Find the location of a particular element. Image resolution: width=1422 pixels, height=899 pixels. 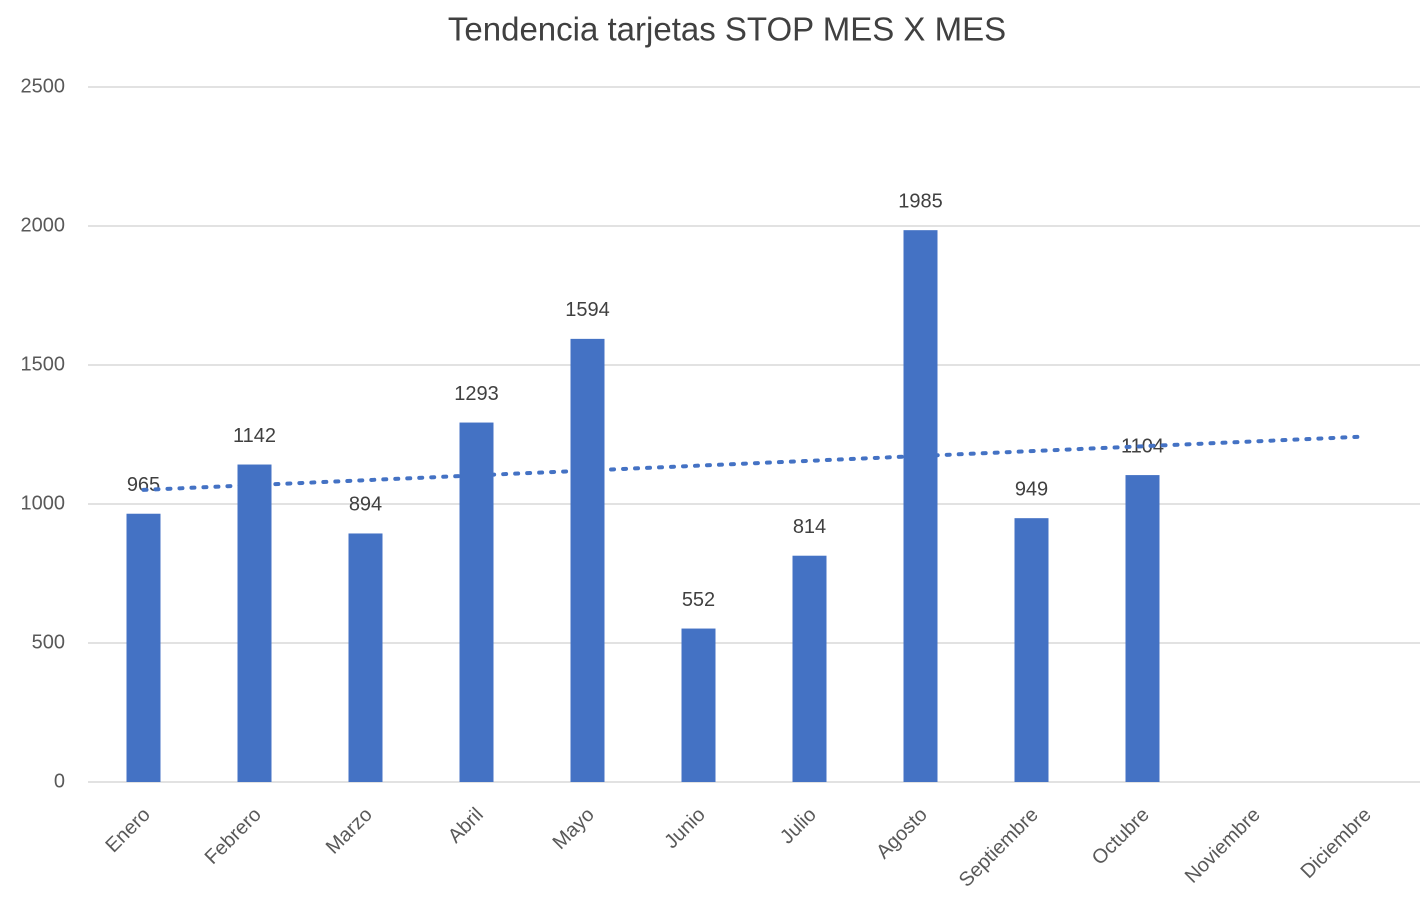

data-label: 1293 is located at coordinates (476, 394).